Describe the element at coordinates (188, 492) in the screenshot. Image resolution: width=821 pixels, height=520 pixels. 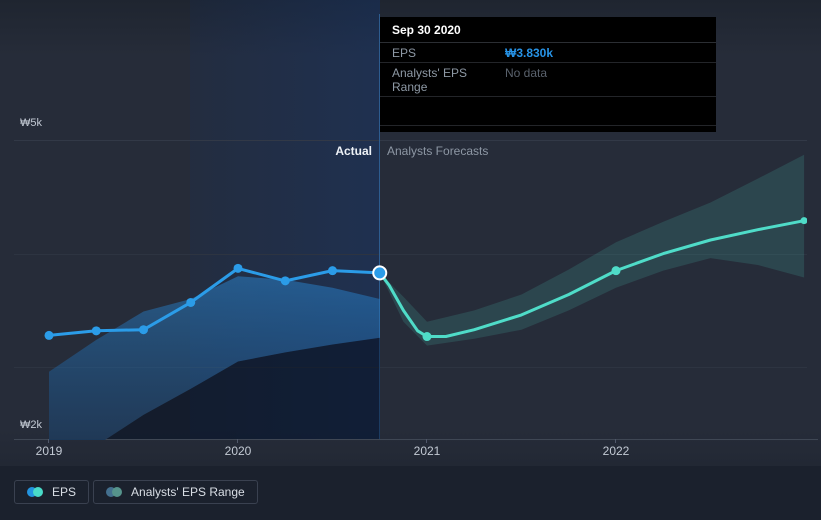
I see `legend-label-range: Analysts' EPS Range` at that location.